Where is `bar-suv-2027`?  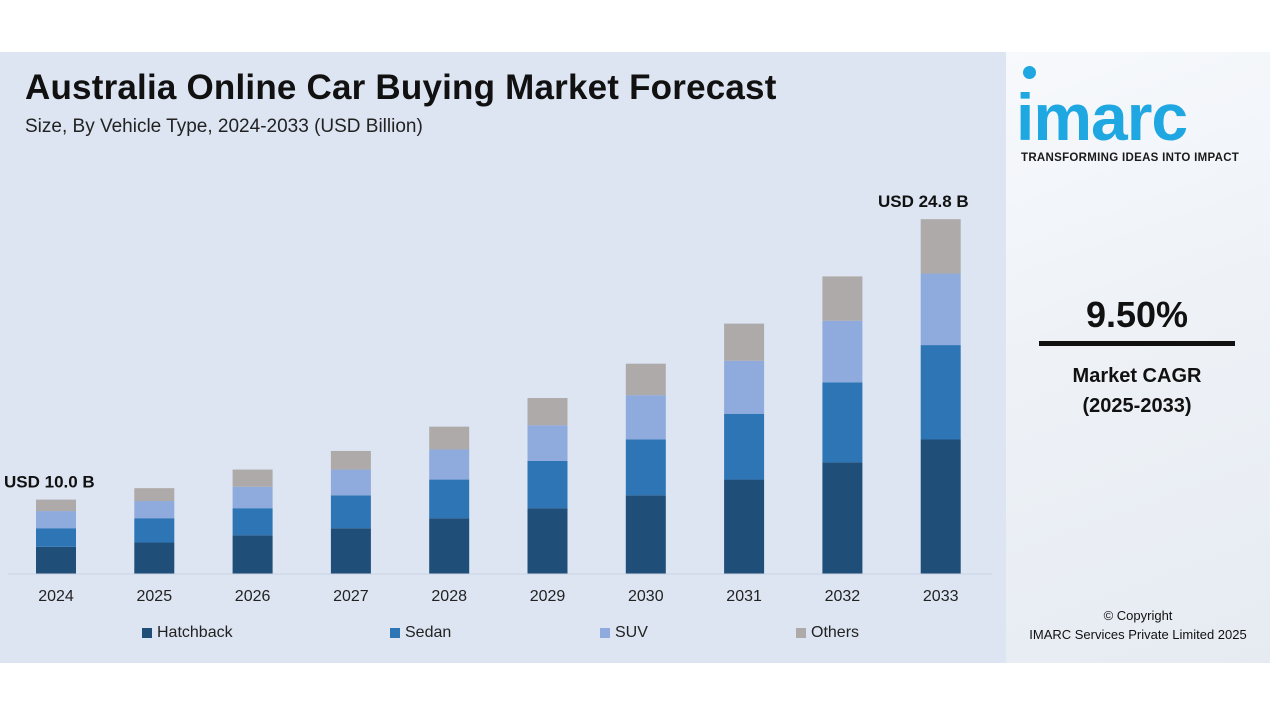 bar-suv-2027 is located at coordinates (350, 482).